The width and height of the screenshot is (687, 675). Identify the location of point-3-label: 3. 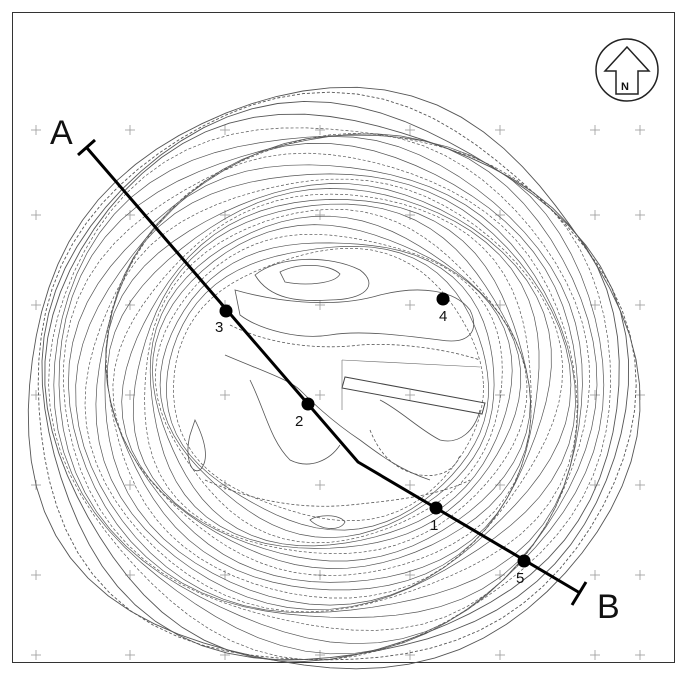
(219, 327).